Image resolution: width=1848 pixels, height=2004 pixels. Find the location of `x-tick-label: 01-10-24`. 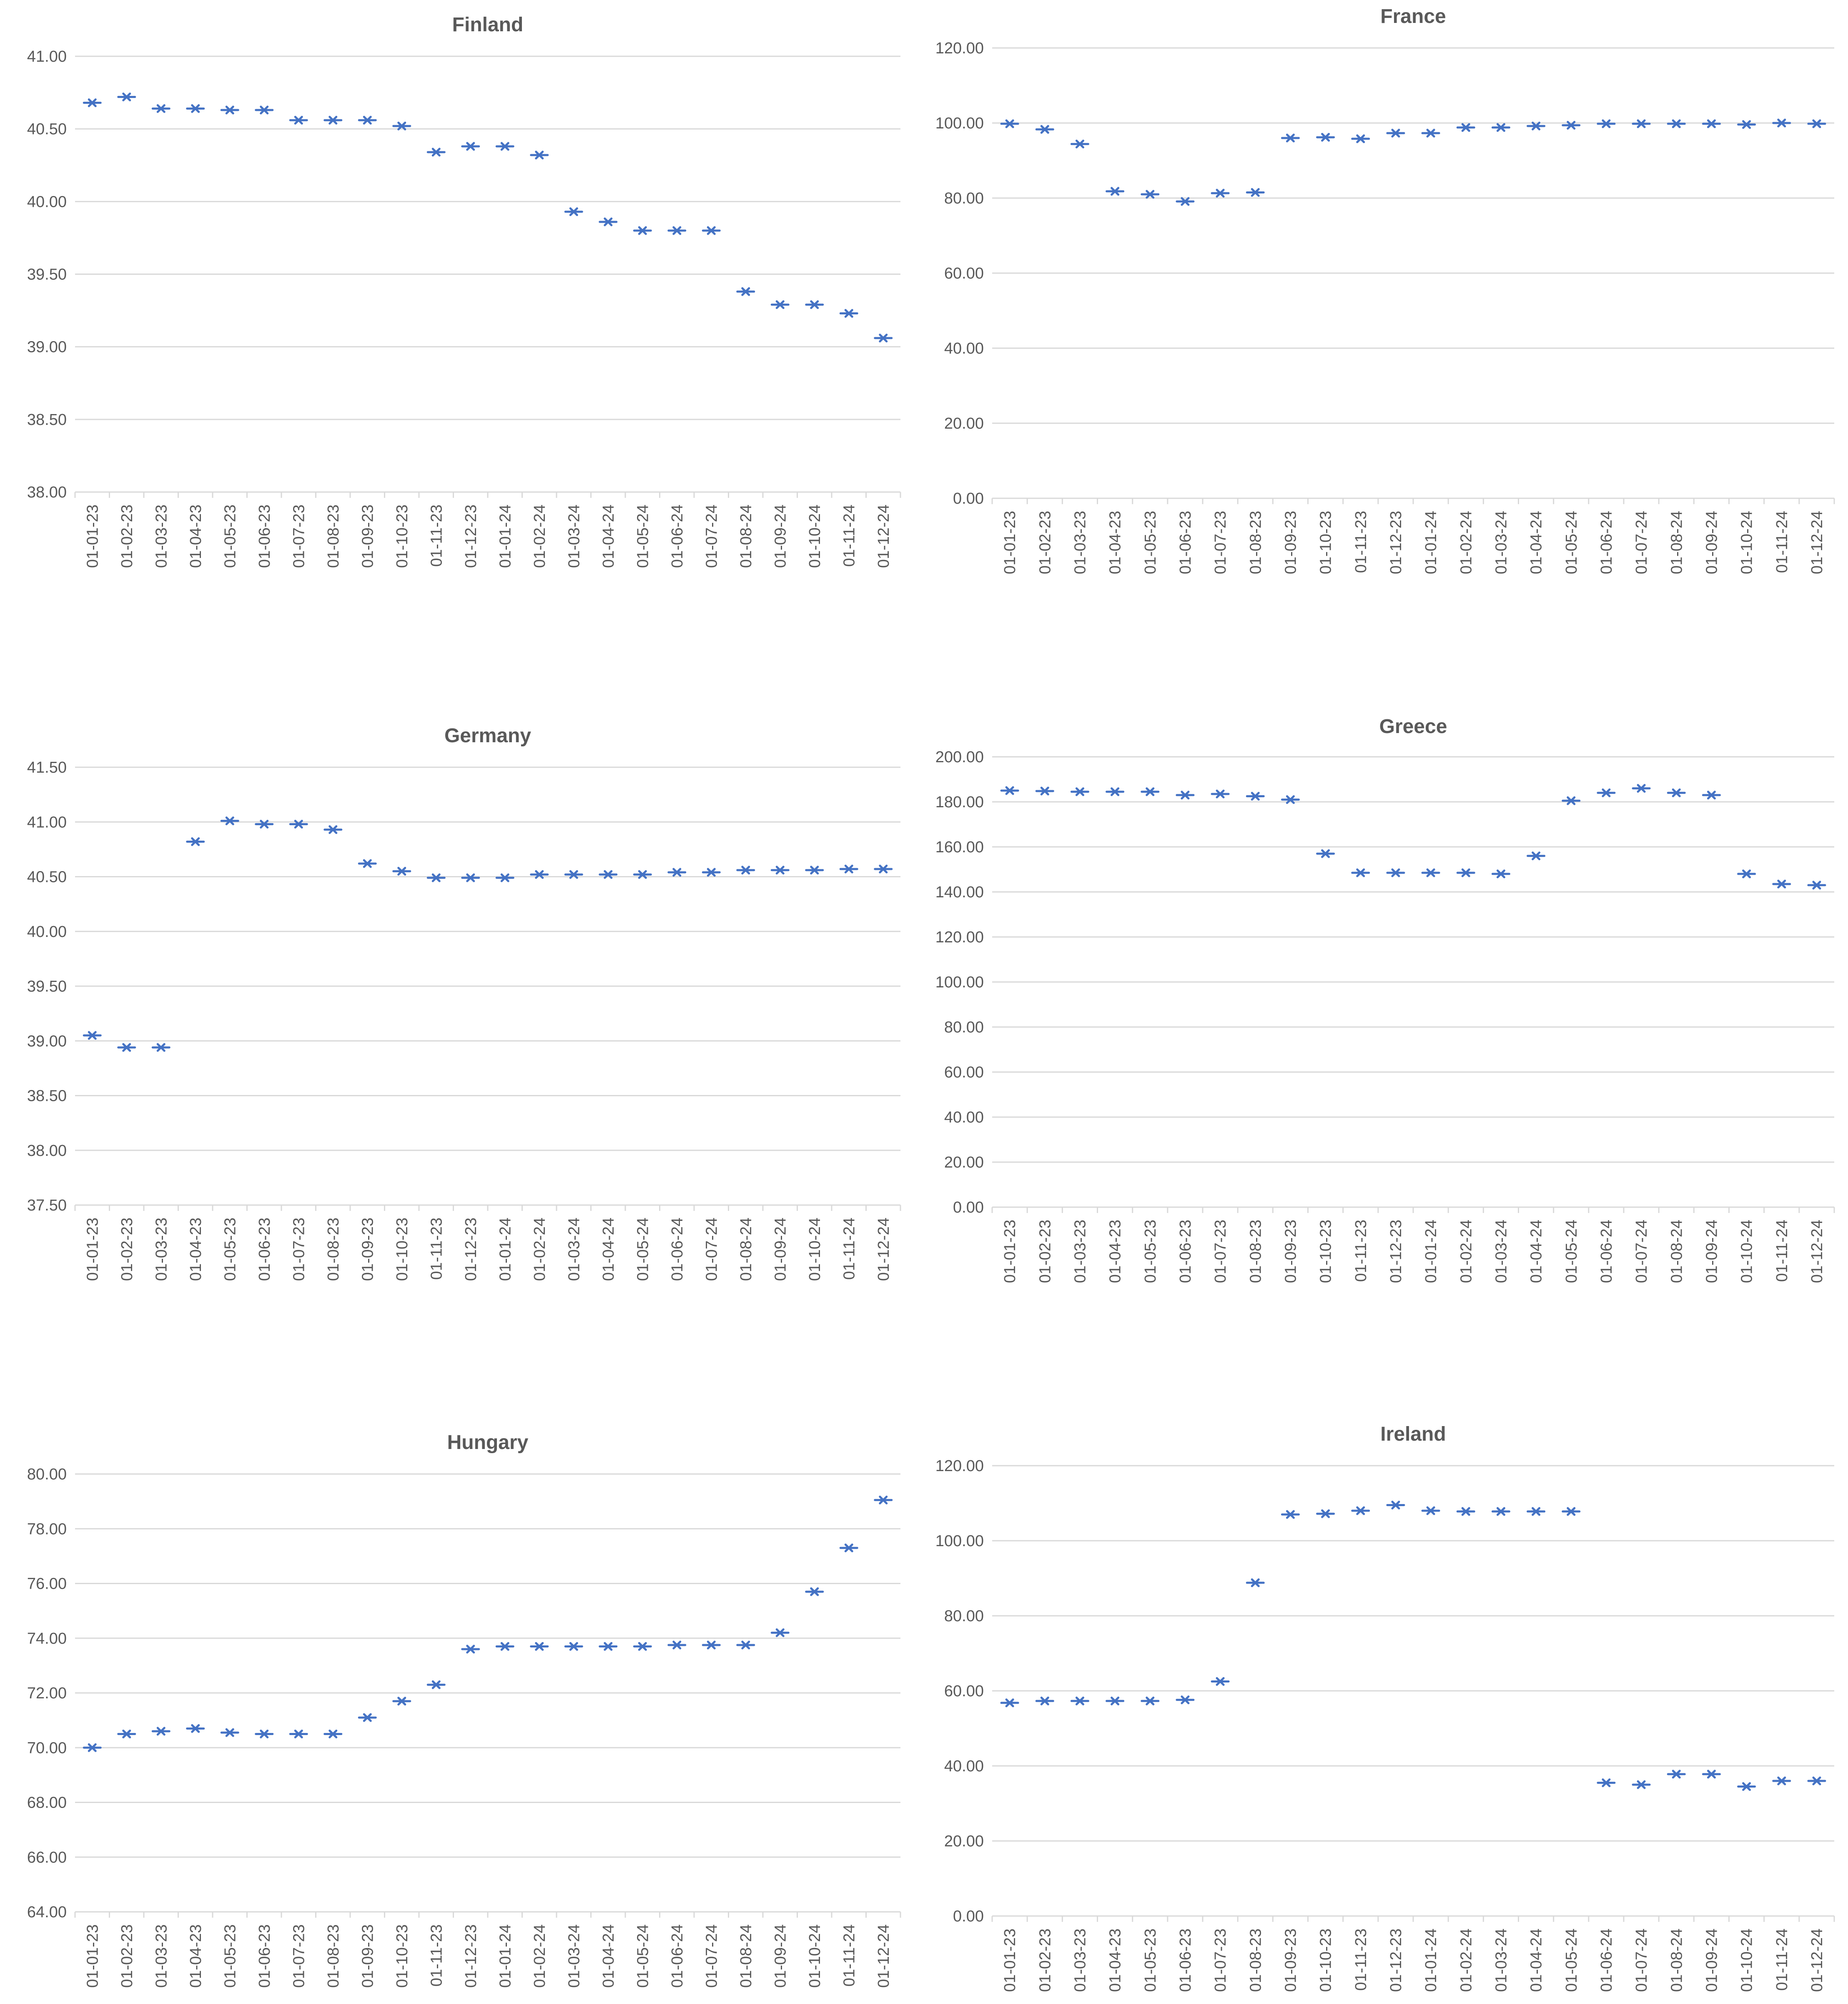

x-tick-label: 01-10-24 is located at coordinates (1747, 1961).